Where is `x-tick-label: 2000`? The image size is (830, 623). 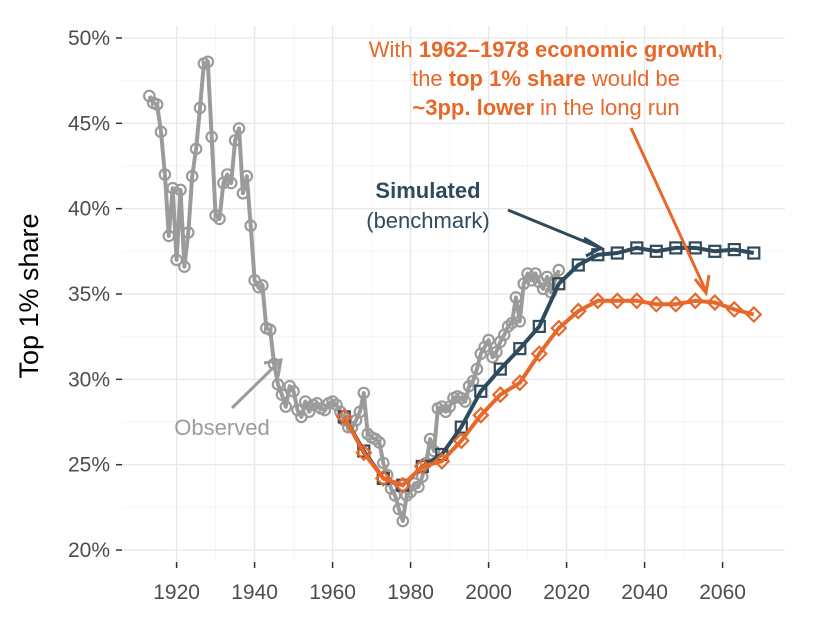
x-tick-label: 2000 is located at coordinates (488, 592).